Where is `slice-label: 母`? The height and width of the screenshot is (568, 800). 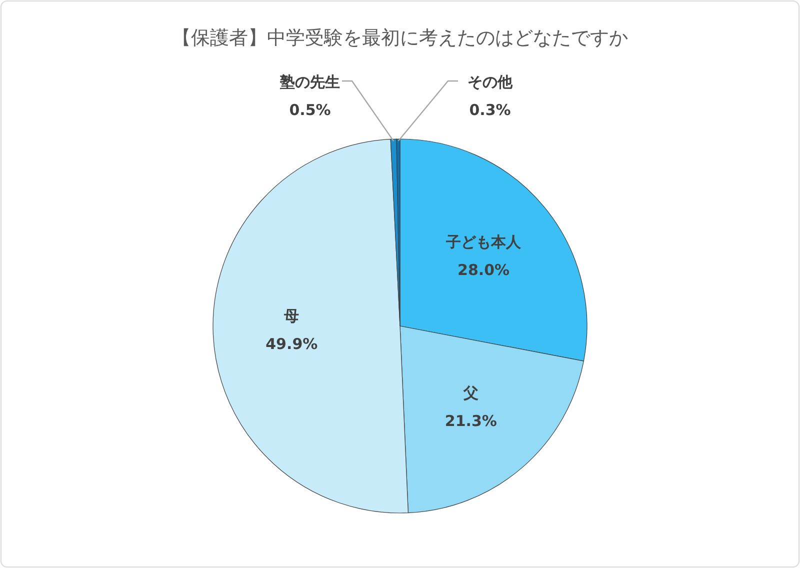 slice-label: 母 is located at coordinates (291, 316).